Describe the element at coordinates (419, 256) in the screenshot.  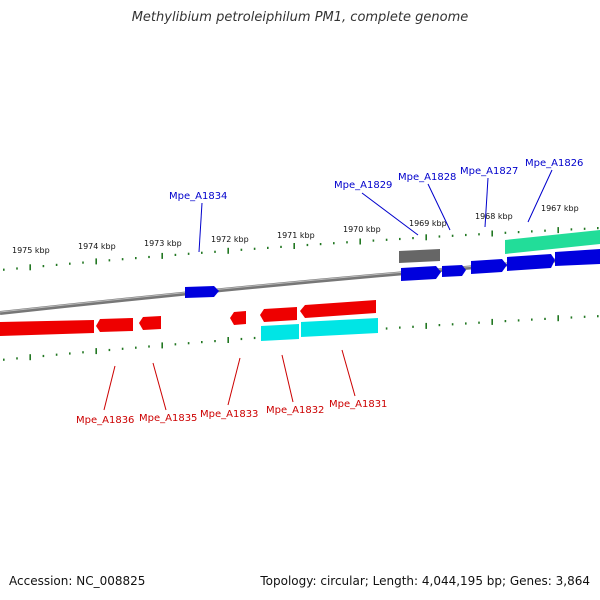
I see `feature-gray` at that location.